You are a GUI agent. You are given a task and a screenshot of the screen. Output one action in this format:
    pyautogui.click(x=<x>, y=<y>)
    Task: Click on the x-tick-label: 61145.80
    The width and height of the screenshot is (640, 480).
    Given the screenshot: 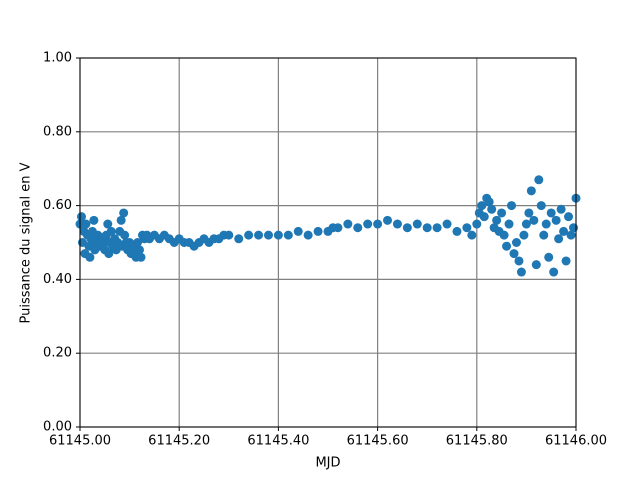 What is the action you would take?
    pyautogui.click(x=477, y=441)
    